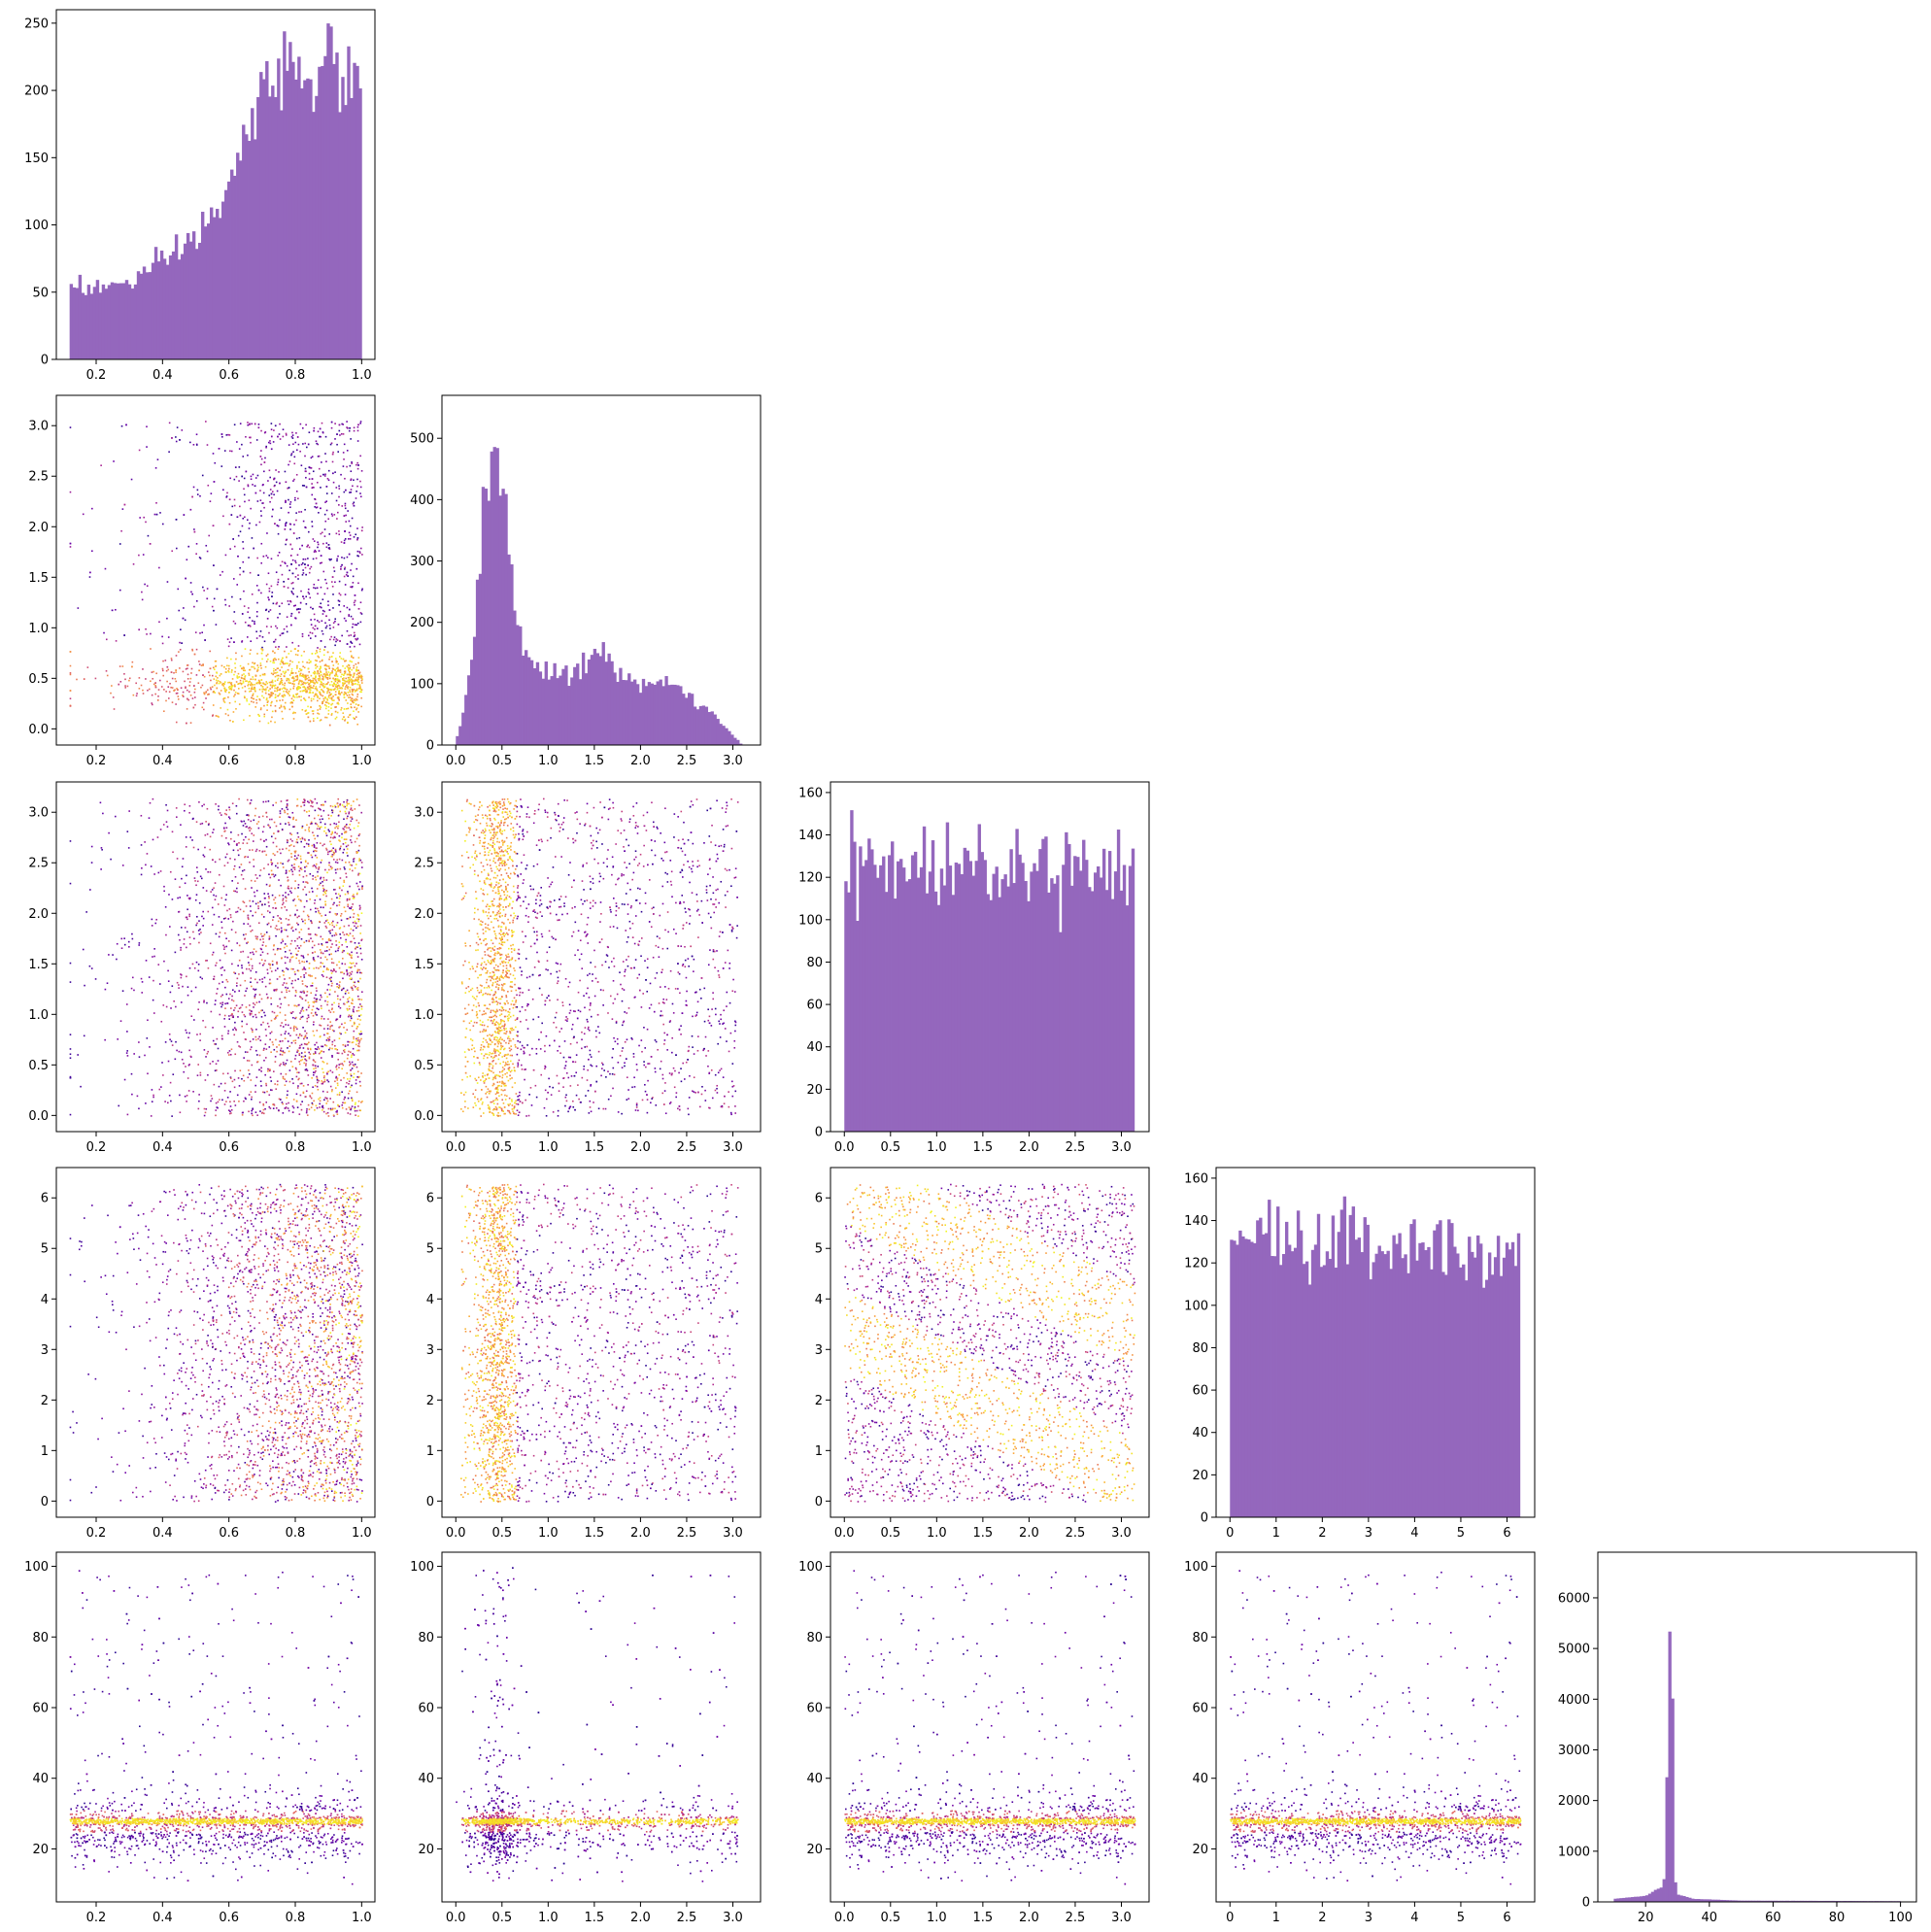 This screenshot has height=1932, width=1931. I want to click on y-tick-label: 2.0, so click(38, 528).